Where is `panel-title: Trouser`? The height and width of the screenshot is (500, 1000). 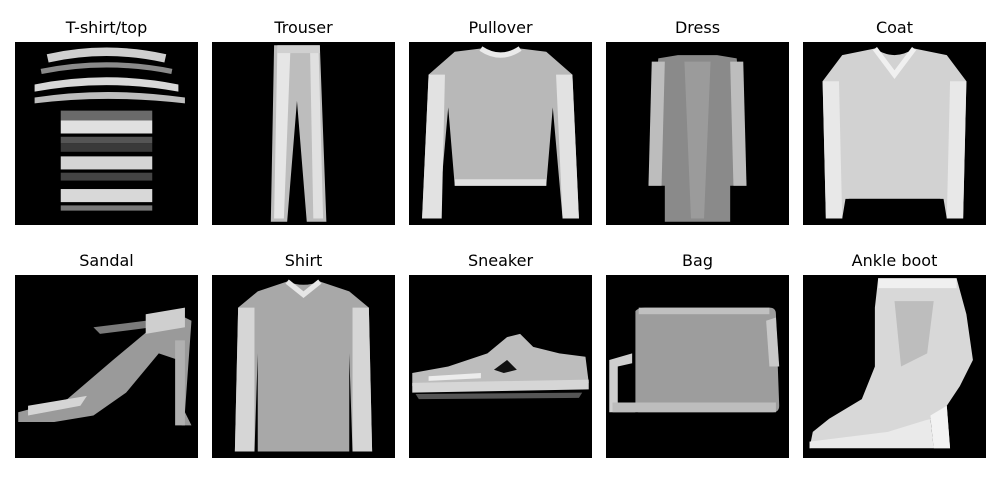
panel-title: Trouser is located at coordinates (303, 27).